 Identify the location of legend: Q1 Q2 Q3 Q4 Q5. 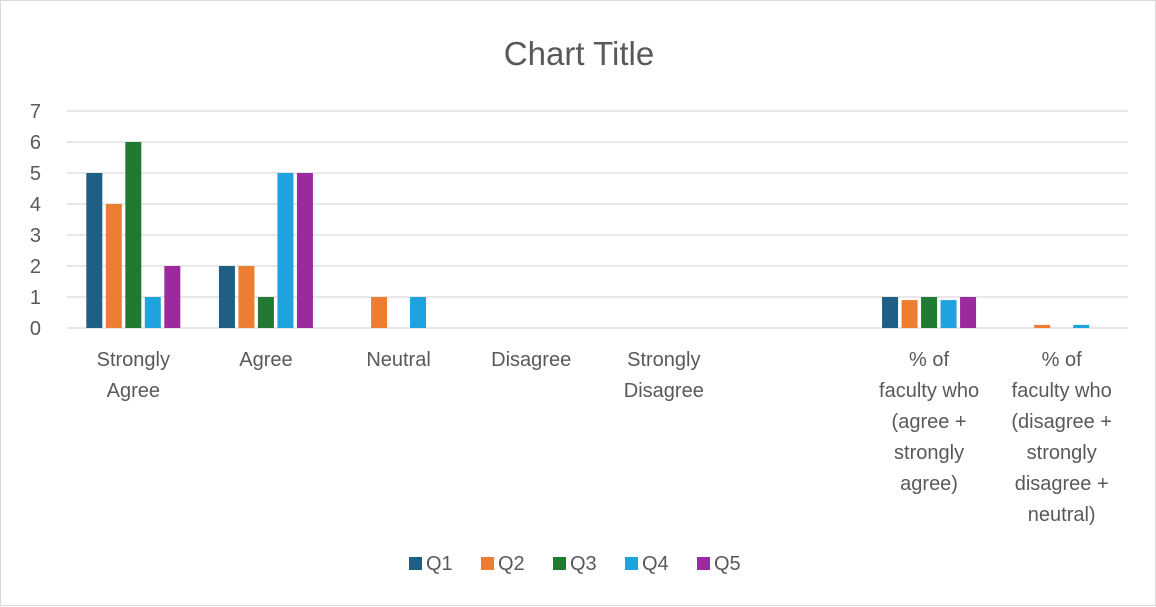
(575, 564).